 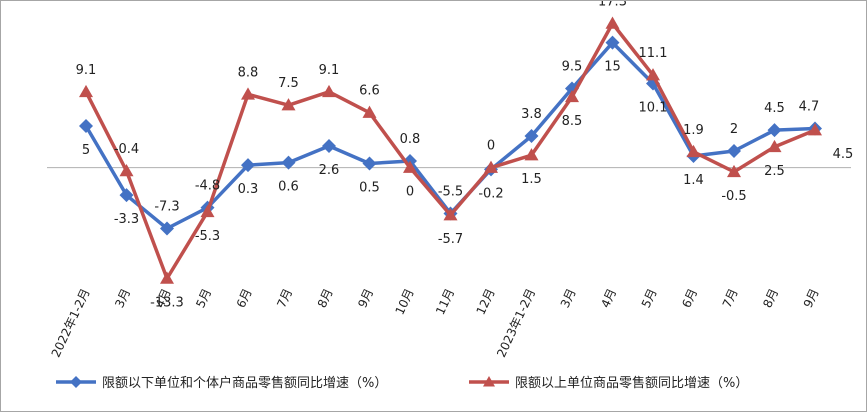 What do you see at coordinates (329, 170) in the screenshot?
I see `data-label: 2.6` at bounding box center [329, 170].